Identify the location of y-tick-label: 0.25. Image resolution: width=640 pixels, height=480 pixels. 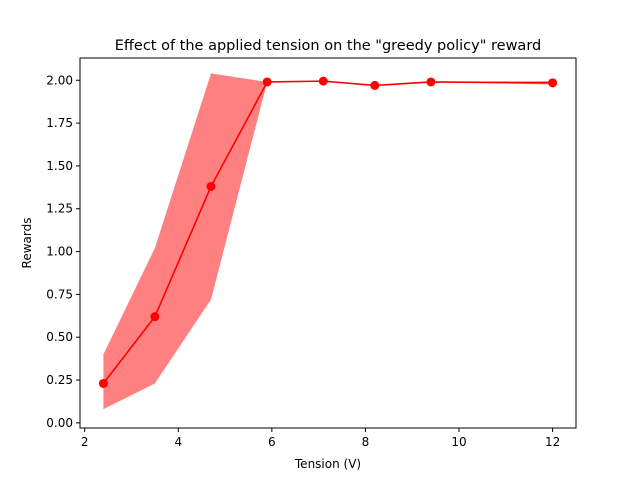
(59, 380).